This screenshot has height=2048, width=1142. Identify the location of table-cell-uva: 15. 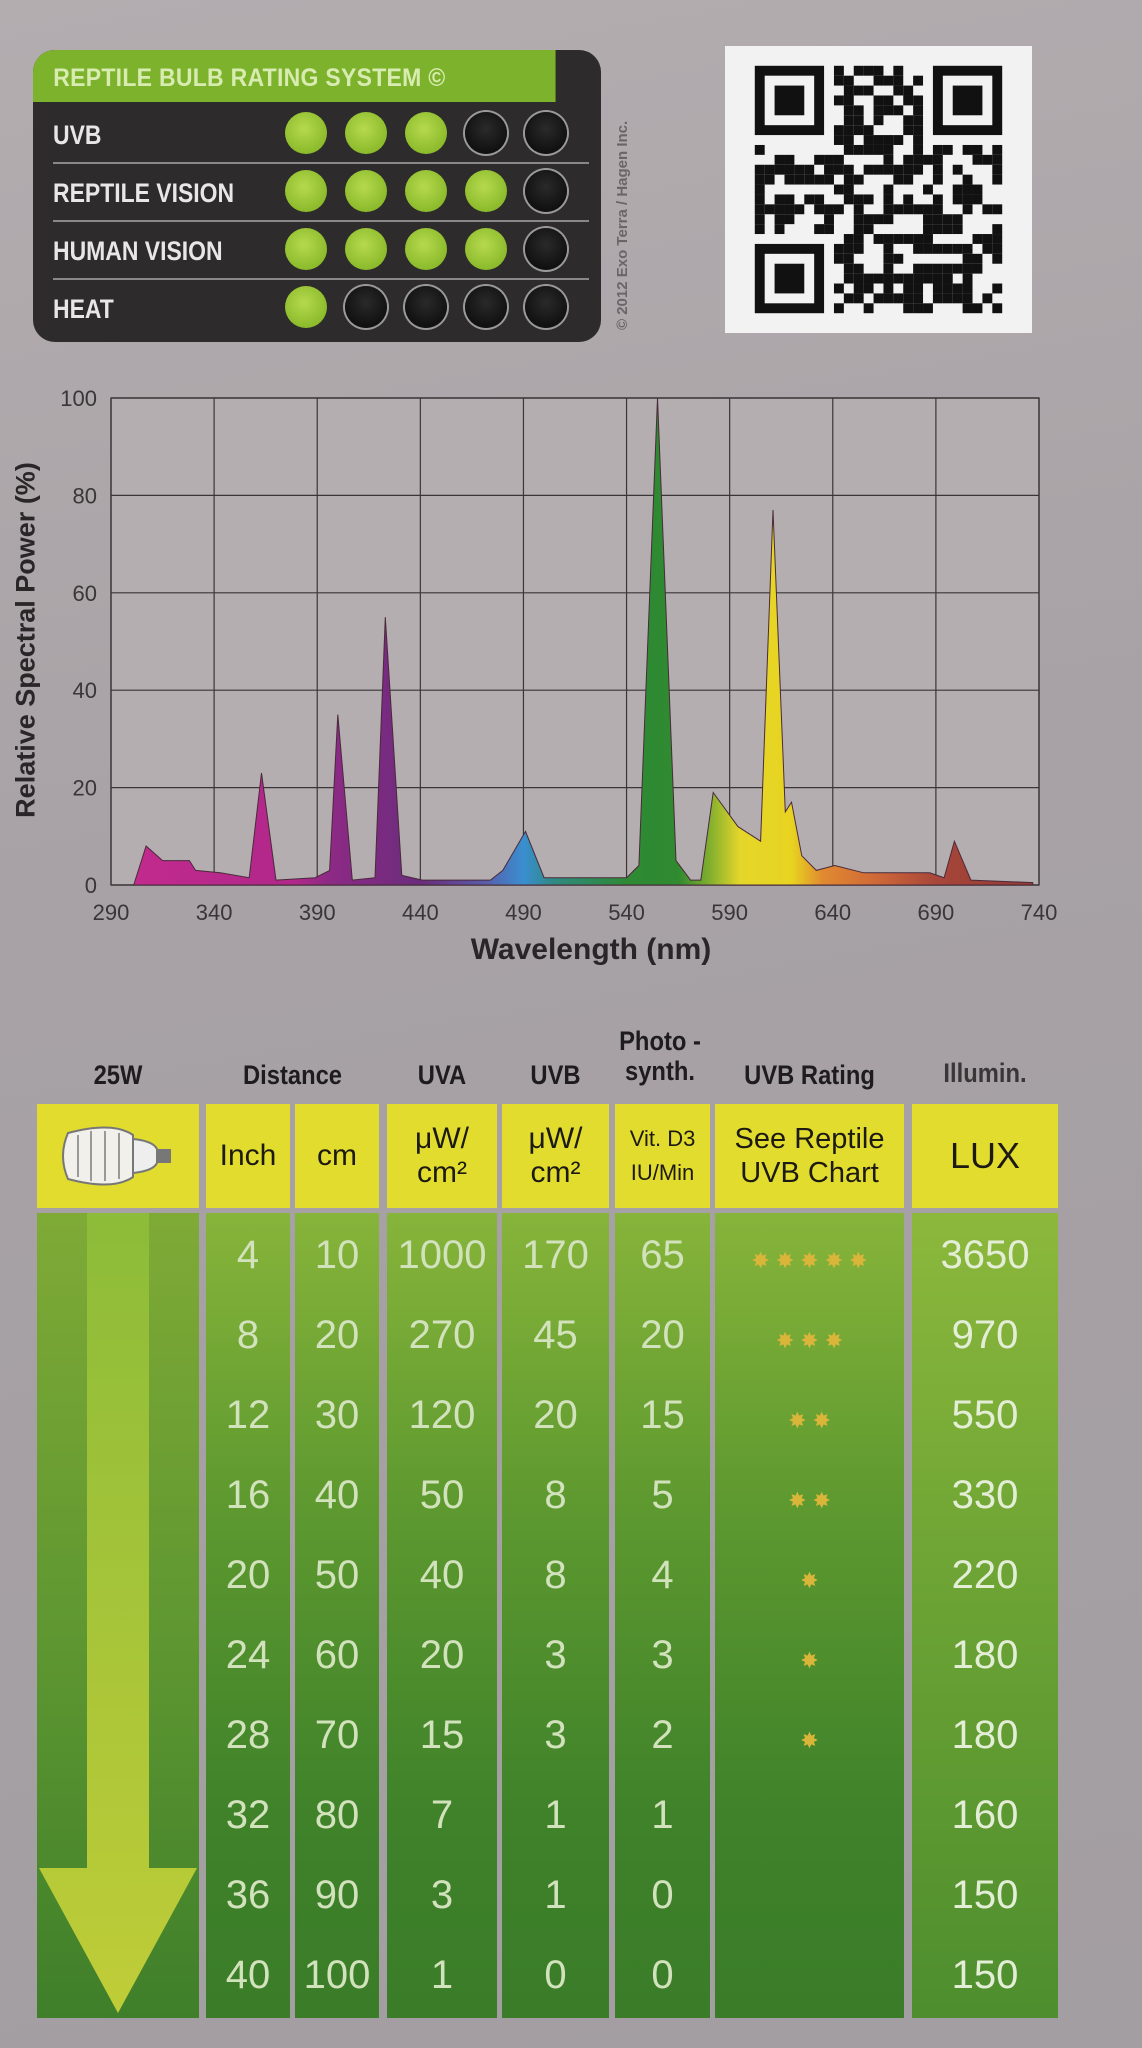
(442, 1735).